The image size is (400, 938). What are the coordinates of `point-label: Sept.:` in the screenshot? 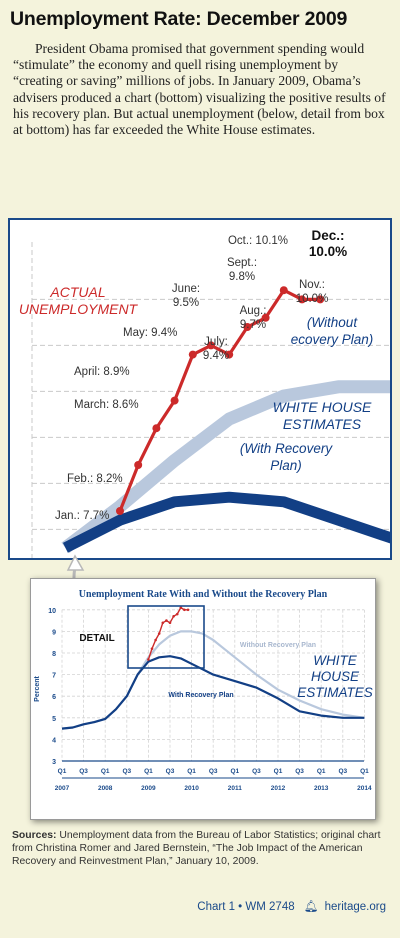 It's located at (242, 263).